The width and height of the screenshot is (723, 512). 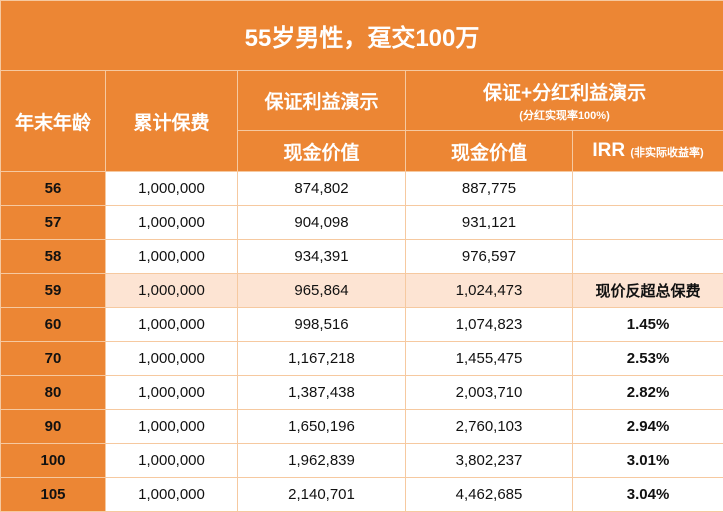 I want to click on irr-cell: 现价反超总保费, so click(x=647, y=290).